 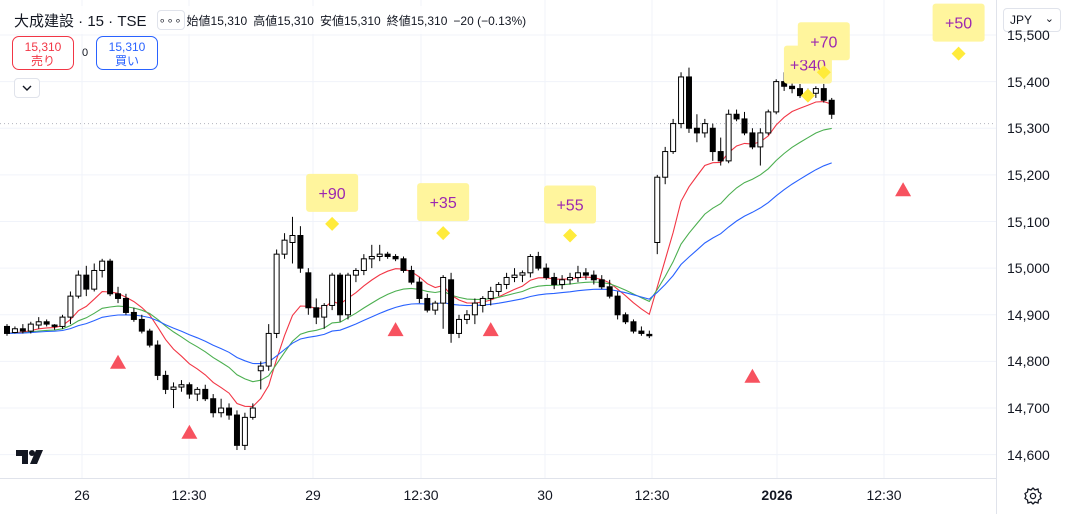 I want to click on currency-selector: JPY ⌄, so click(x=1032, y=20).